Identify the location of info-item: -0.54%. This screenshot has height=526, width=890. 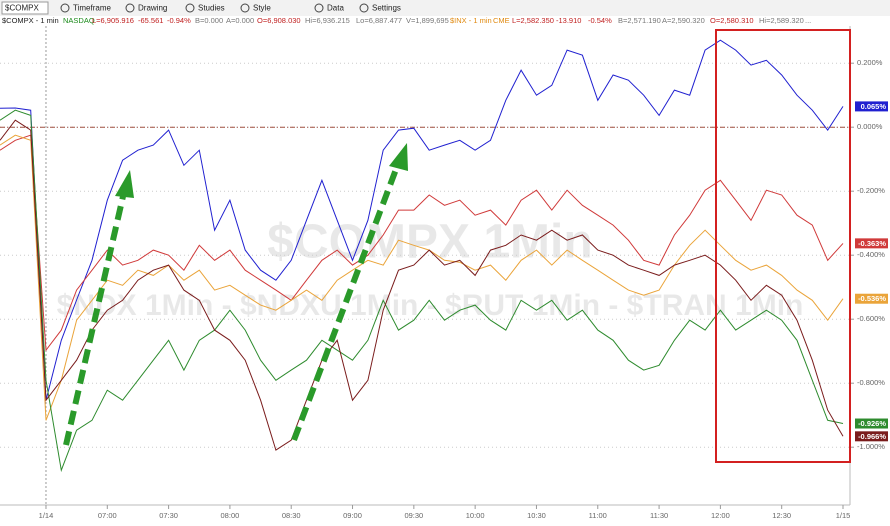
(600, 20).